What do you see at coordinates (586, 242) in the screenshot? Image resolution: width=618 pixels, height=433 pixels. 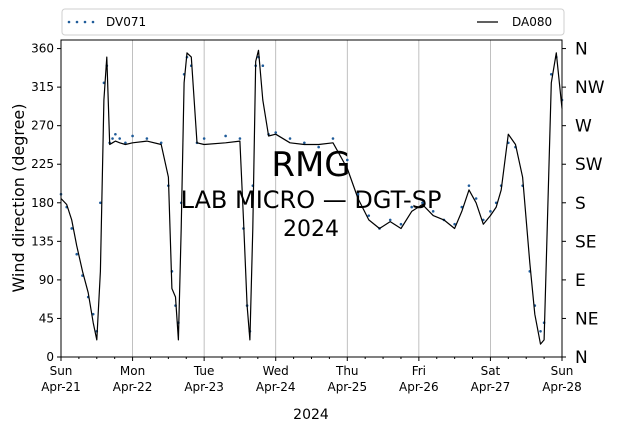 I see `compass-label: SE` at bounding box center [586, 242].